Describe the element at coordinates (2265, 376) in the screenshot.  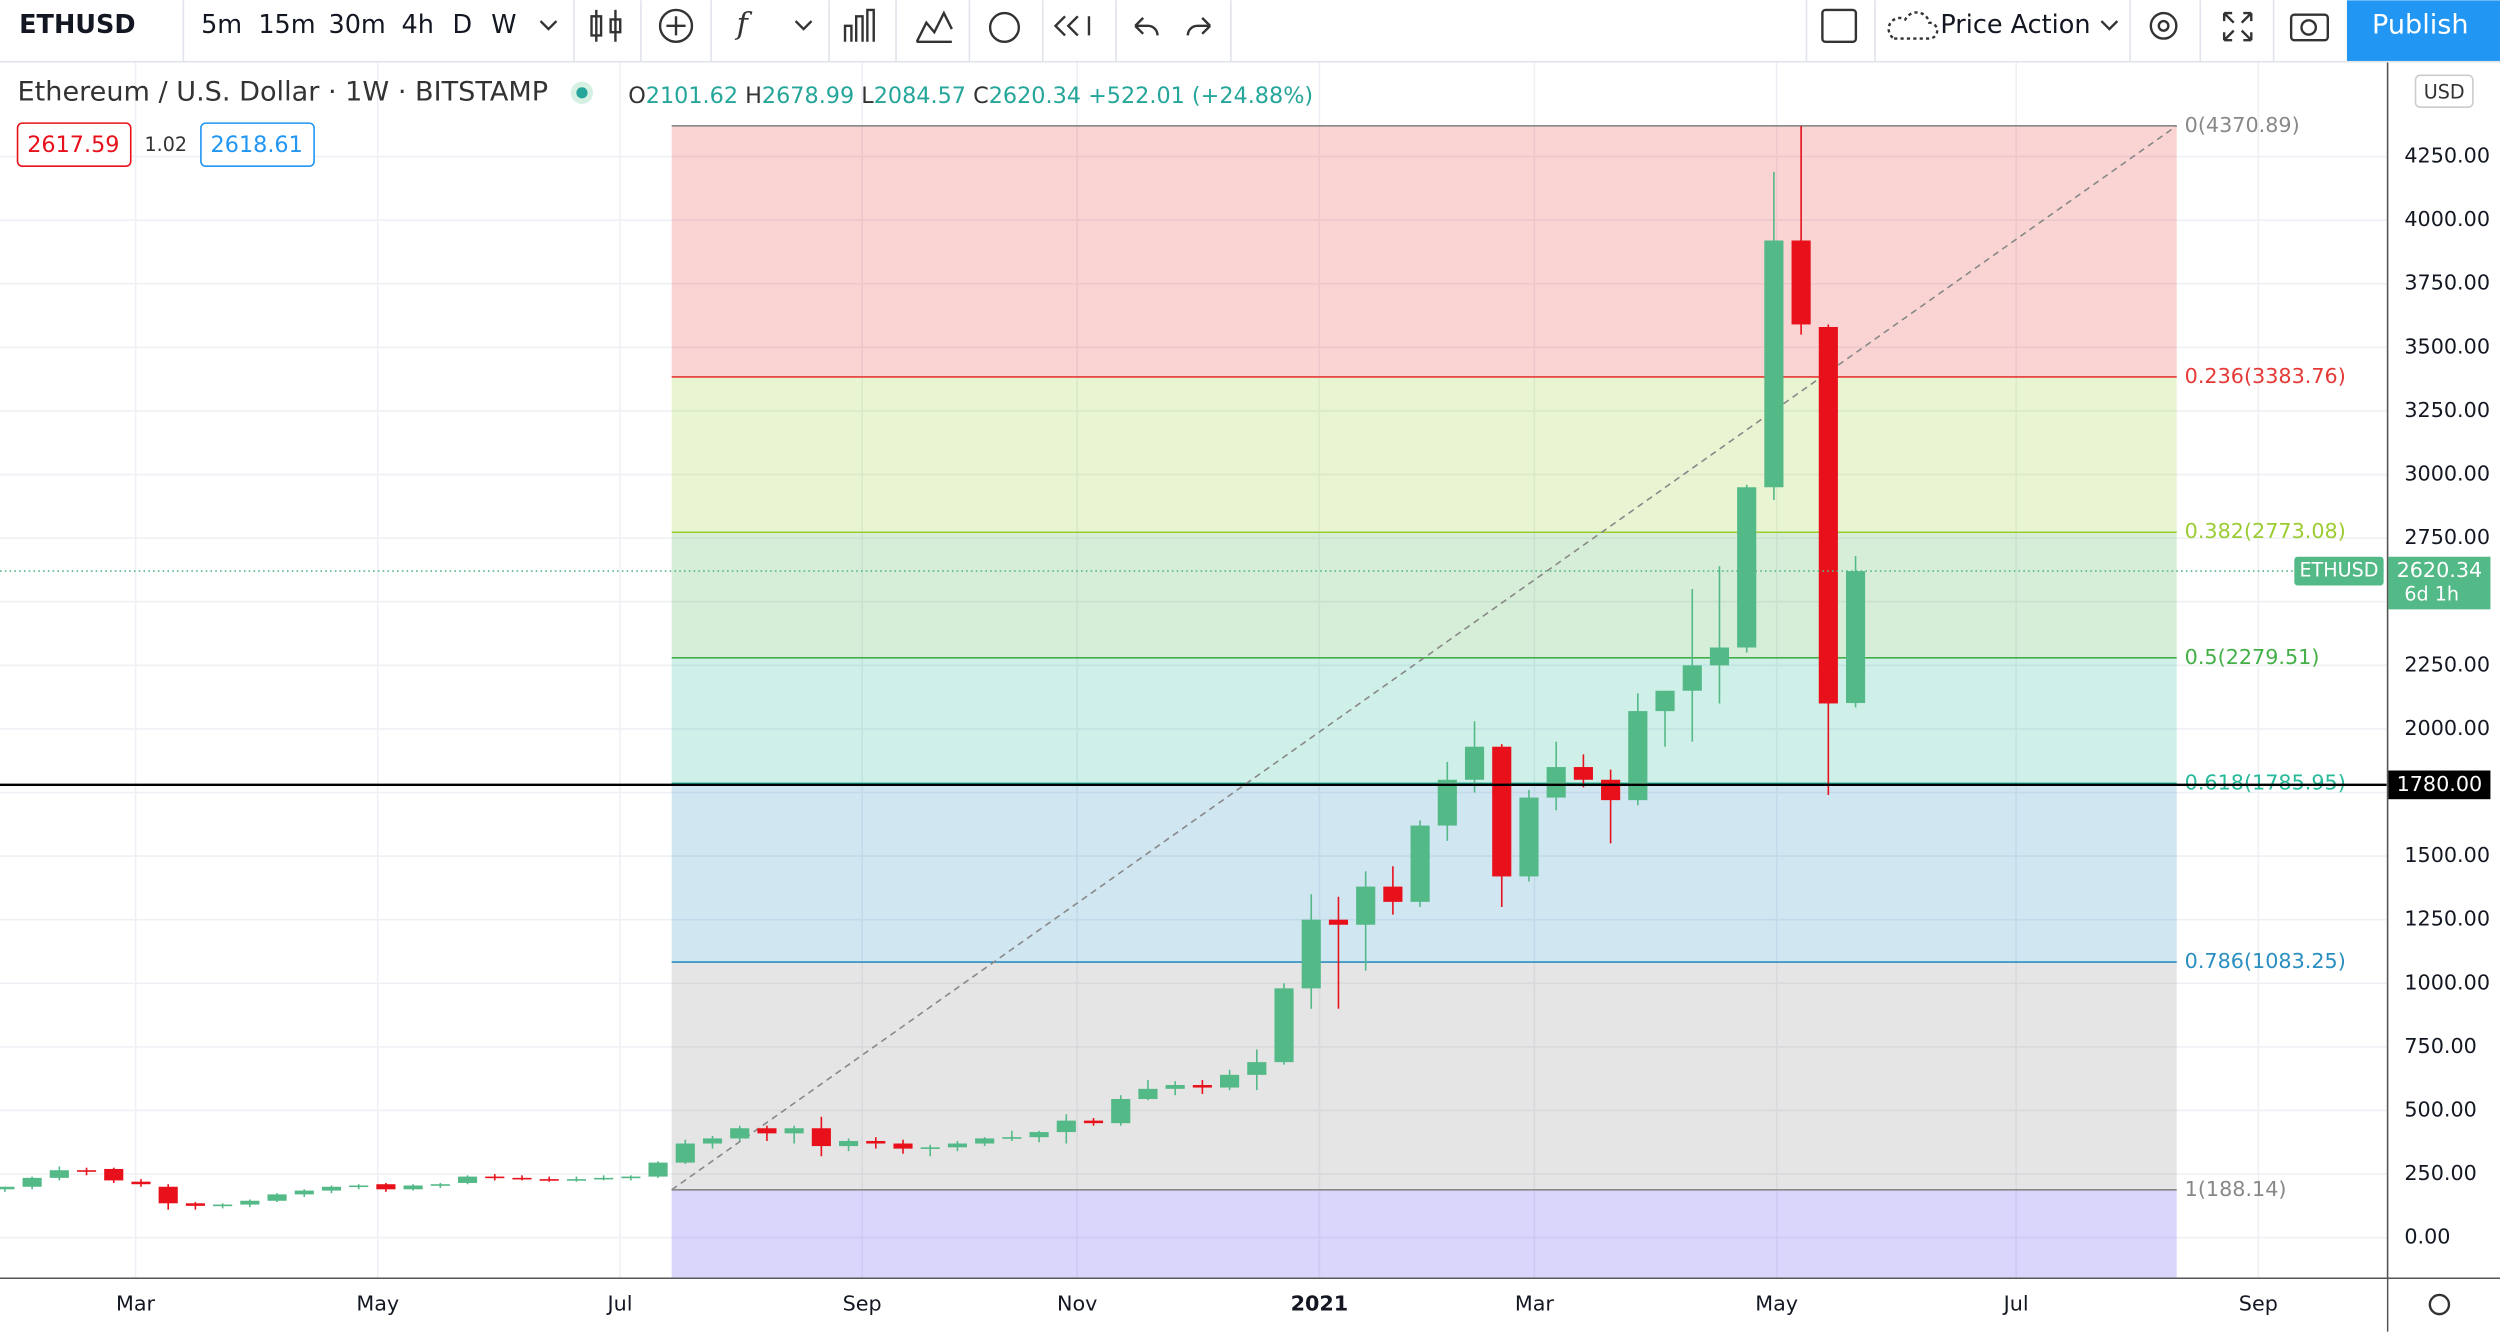
I see `fib-label: 0.236(3383.76)` at that location.